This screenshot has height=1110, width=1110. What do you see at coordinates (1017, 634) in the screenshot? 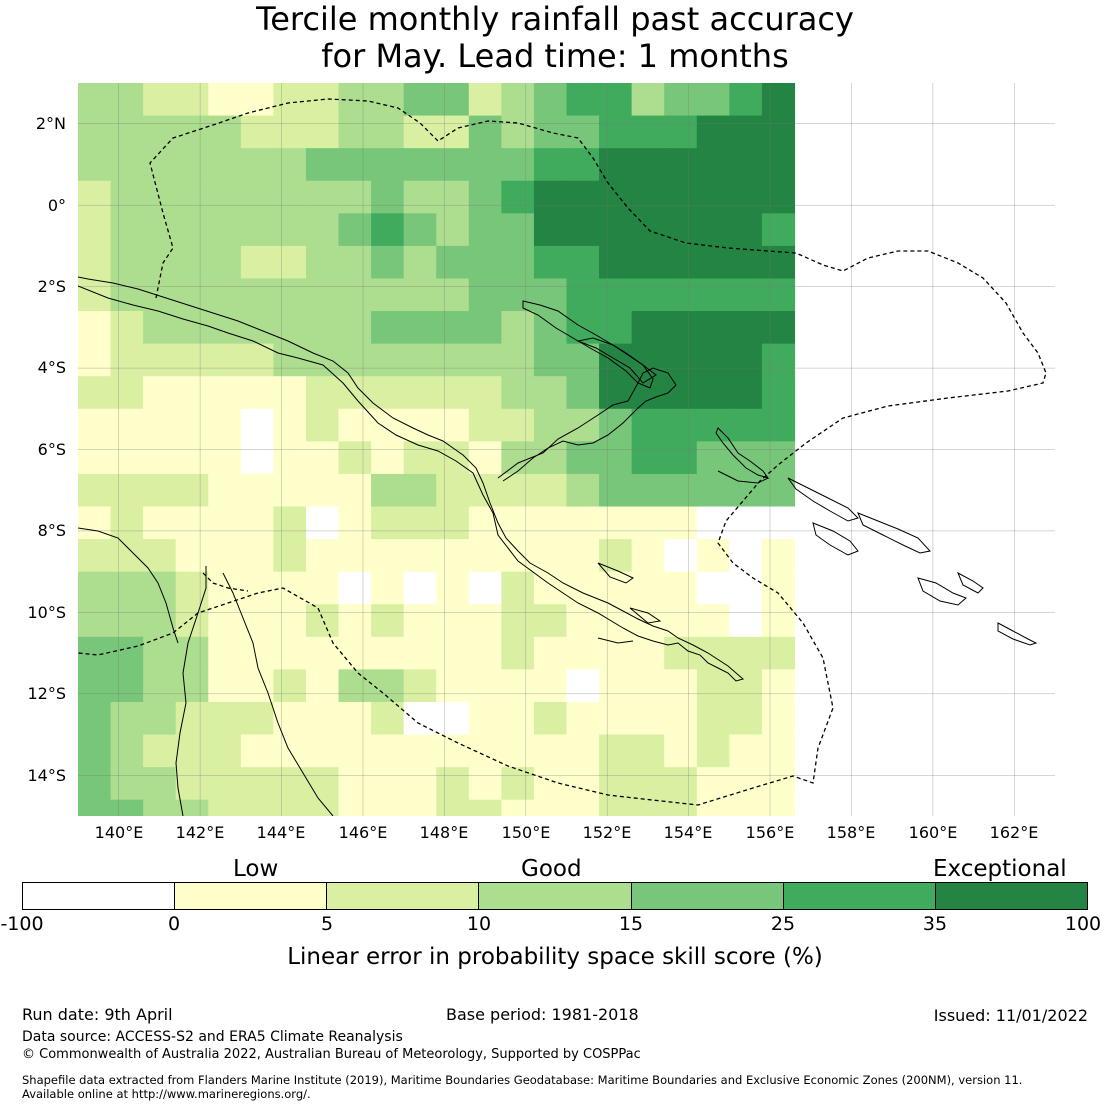
I see `coastline-vanuatu` at bounding box center [1017, 634].